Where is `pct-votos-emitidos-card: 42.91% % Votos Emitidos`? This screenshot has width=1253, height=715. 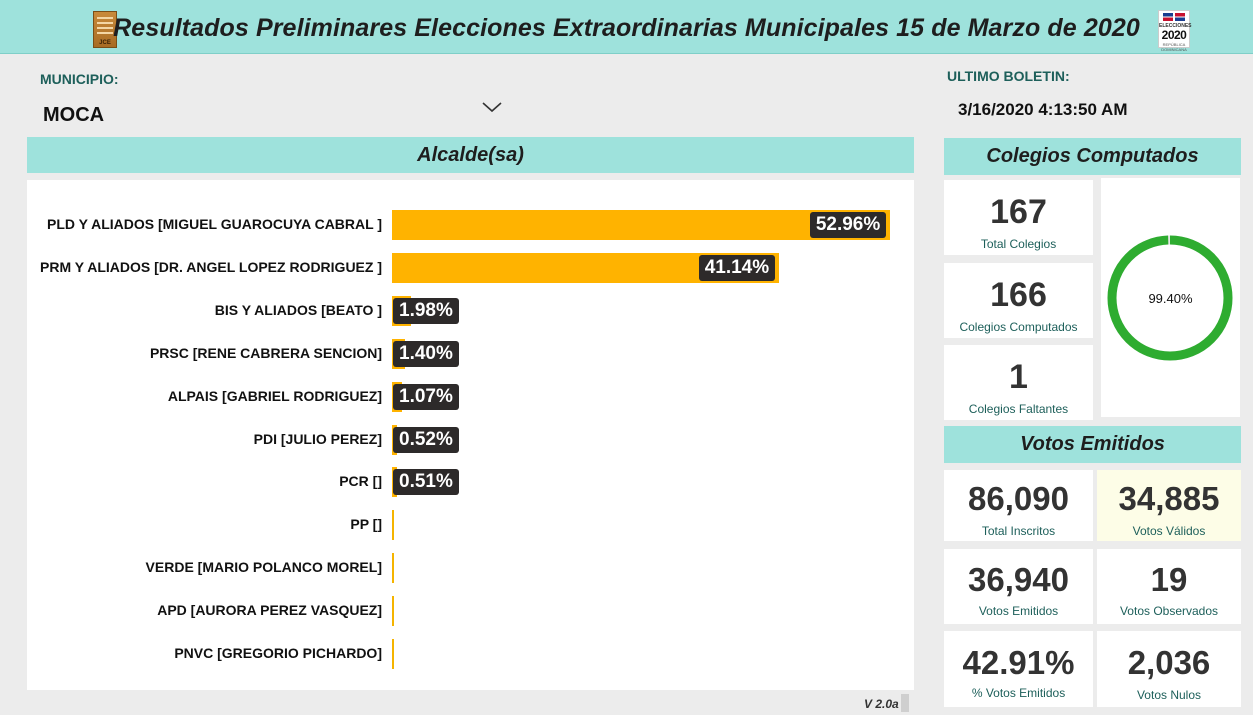 pct-votos-emitidos-card: 42.91% % Votos Emitidos is located at coordinates (1018, 669).